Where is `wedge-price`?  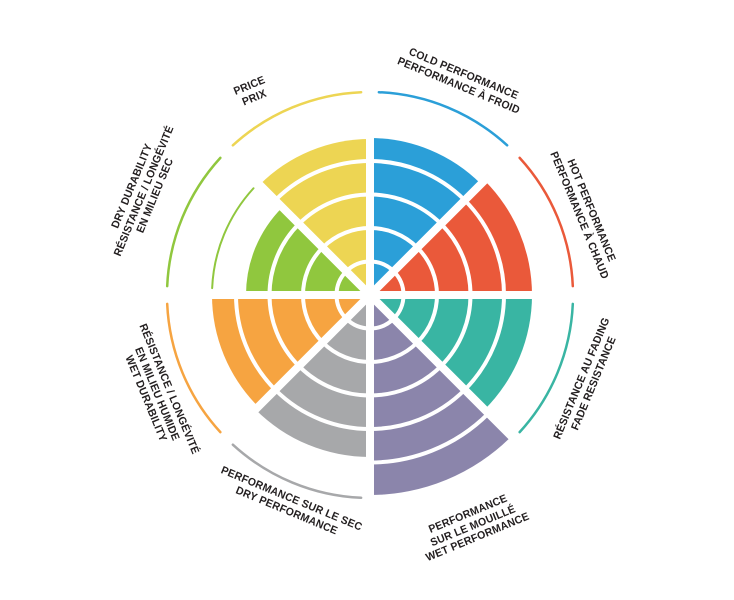 wedge-price is located at coordinates (314, 217).